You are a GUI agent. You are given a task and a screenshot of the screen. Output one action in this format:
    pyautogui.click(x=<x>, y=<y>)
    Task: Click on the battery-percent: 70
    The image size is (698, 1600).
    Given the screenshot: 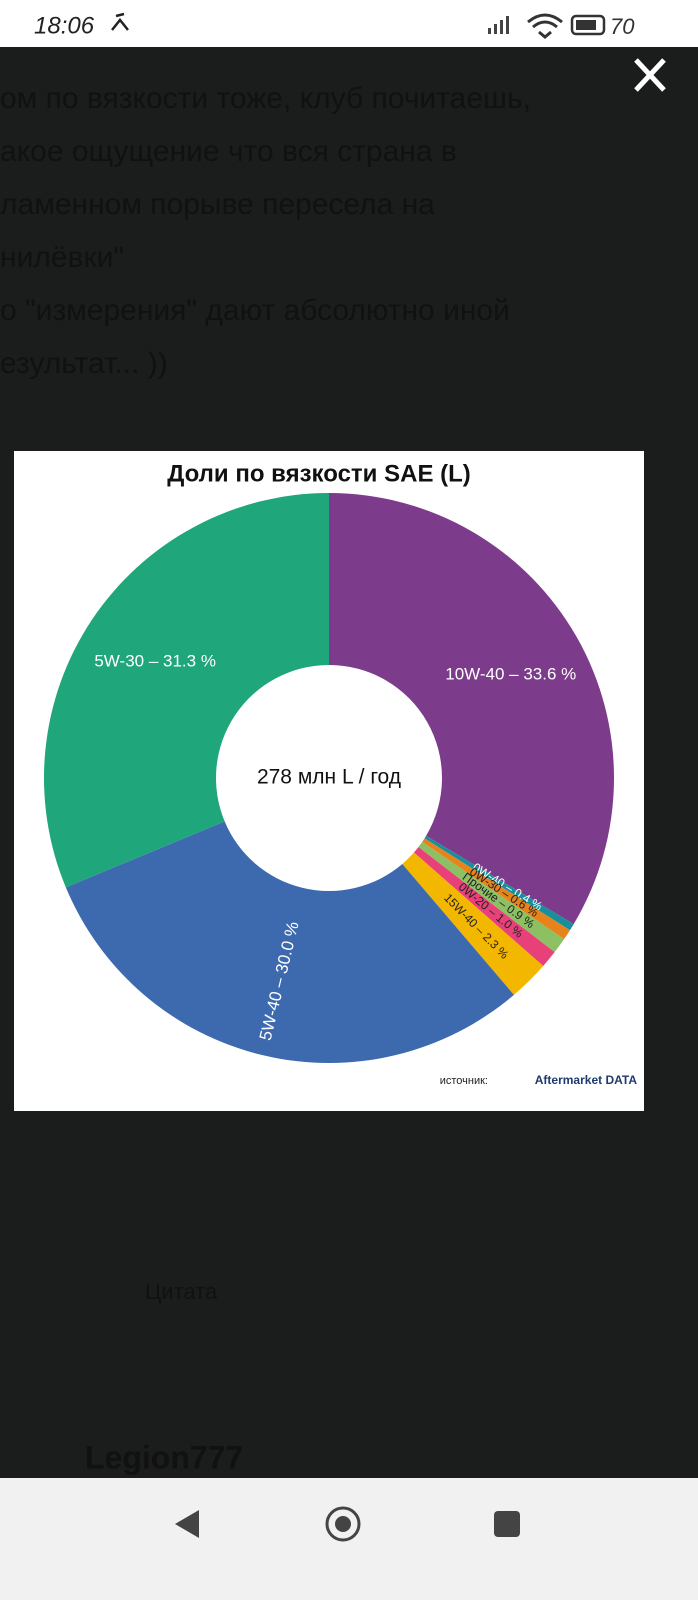 What is the action you would take?
    pyautogui.click(x=622, y=26)
    